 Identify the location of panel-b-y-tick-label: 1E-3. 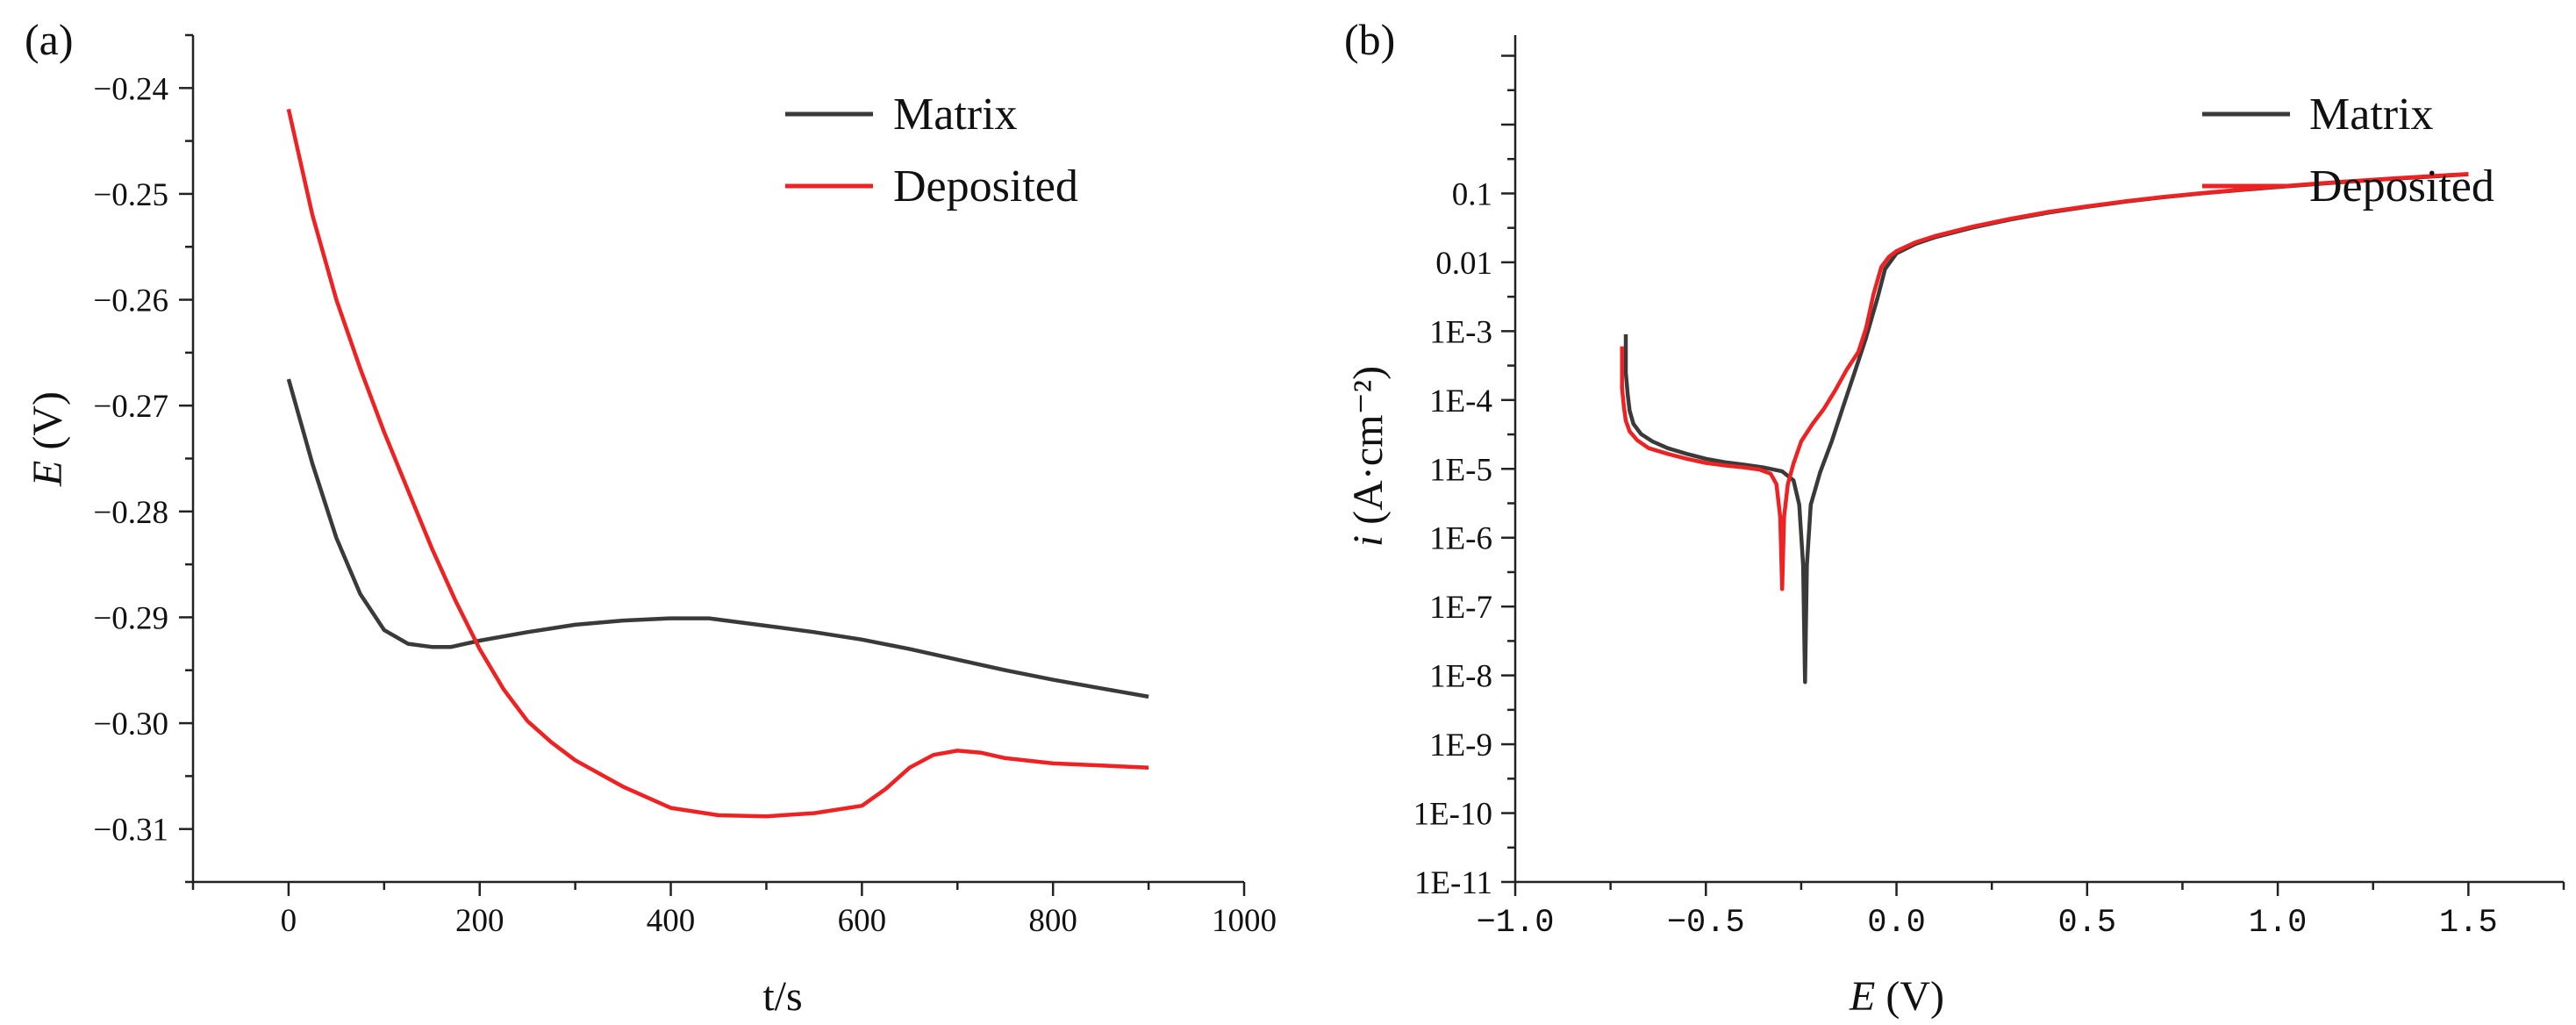
(1460, 332).